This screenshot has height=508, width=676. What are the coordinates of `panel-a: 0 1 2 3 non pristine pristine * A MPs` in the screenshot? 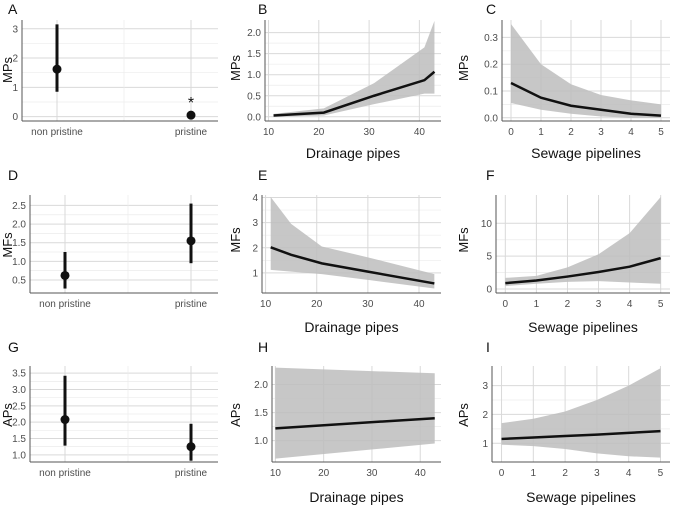 It's located at (109, 69).